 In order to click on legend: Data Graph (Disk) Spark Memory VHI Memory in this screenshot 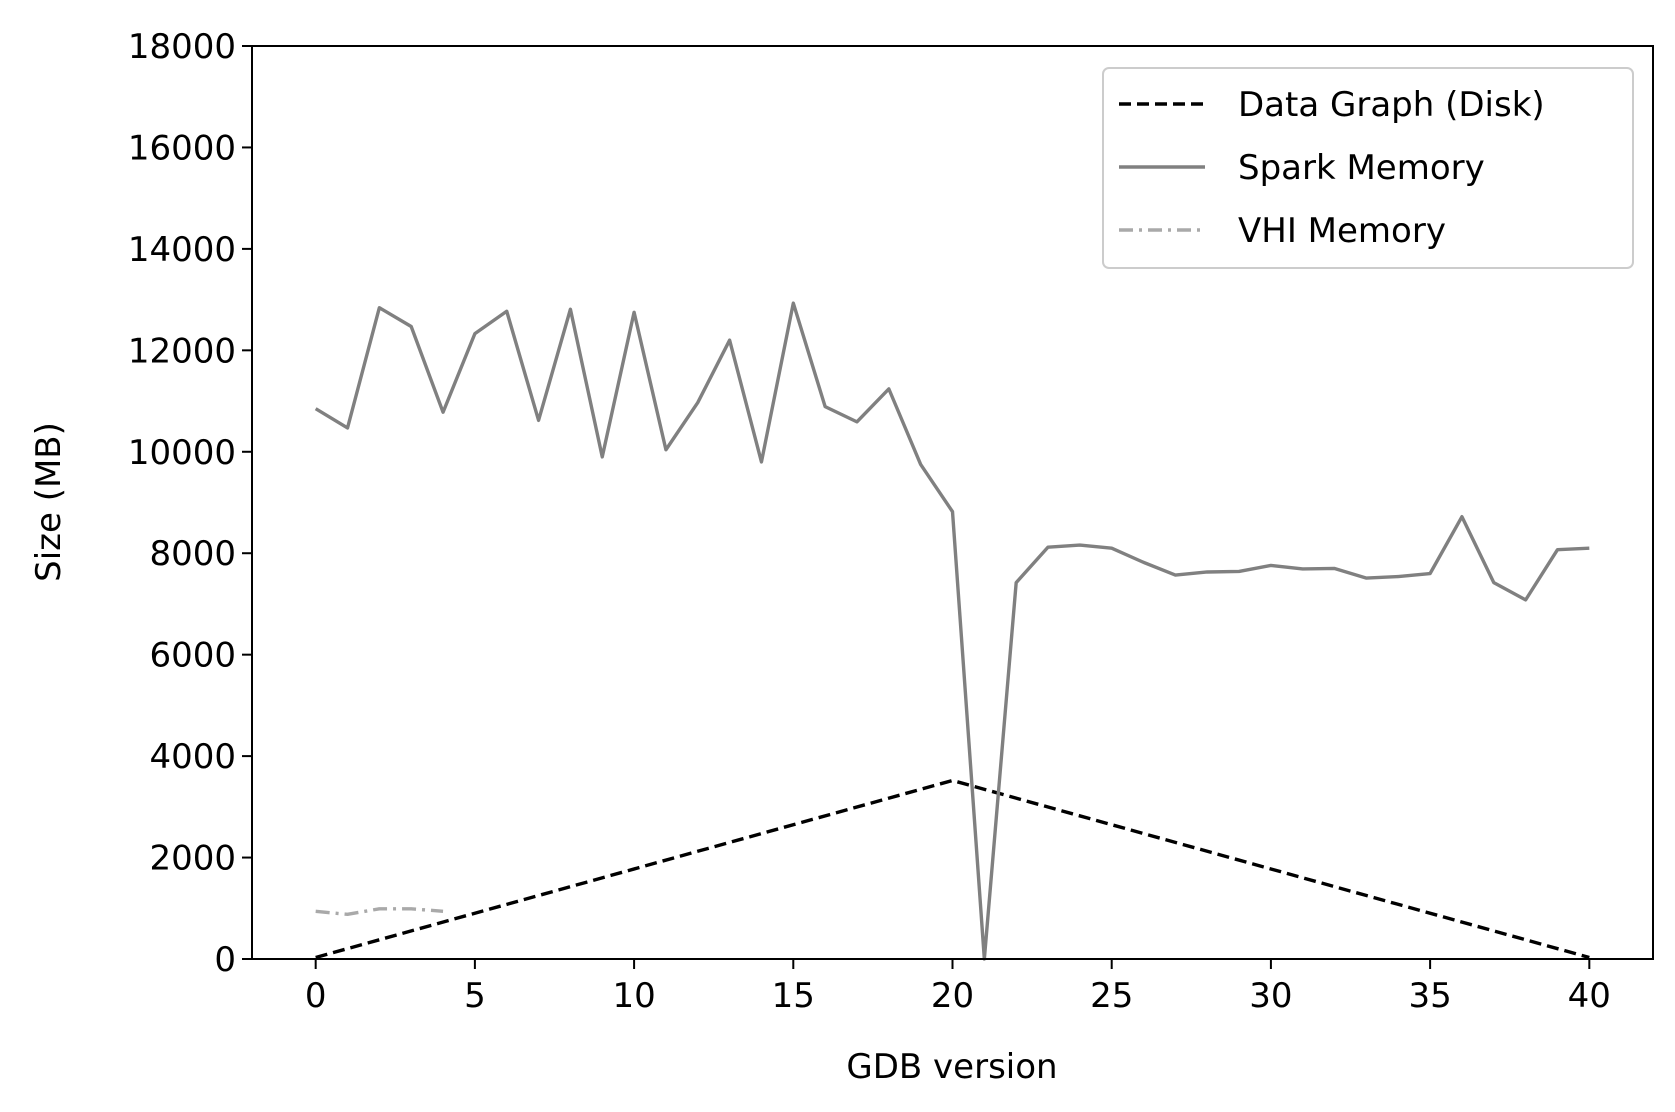, I will do `click(1368, 168)`.